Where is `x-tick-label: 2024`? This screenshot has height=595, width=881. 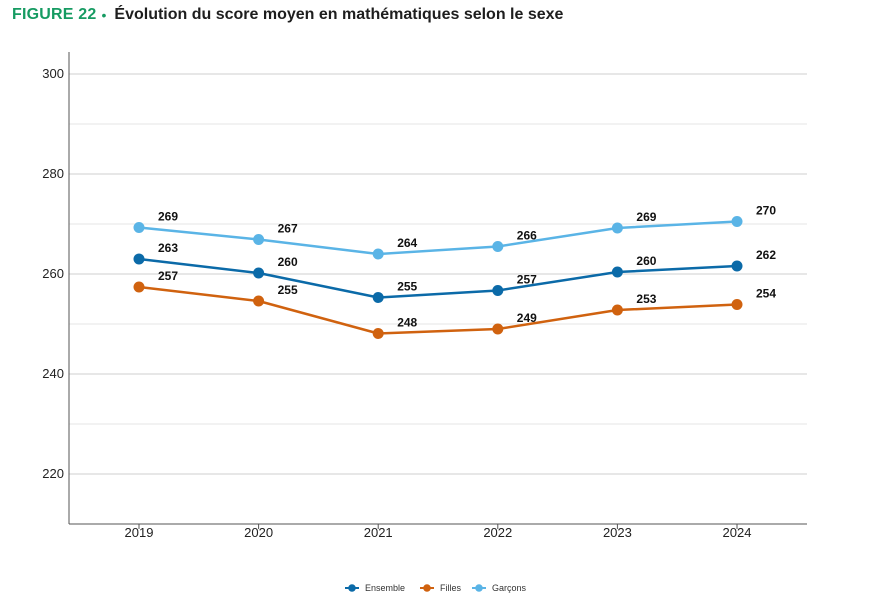 x-tick-label: 2024 is located at coordinates (737, 532).